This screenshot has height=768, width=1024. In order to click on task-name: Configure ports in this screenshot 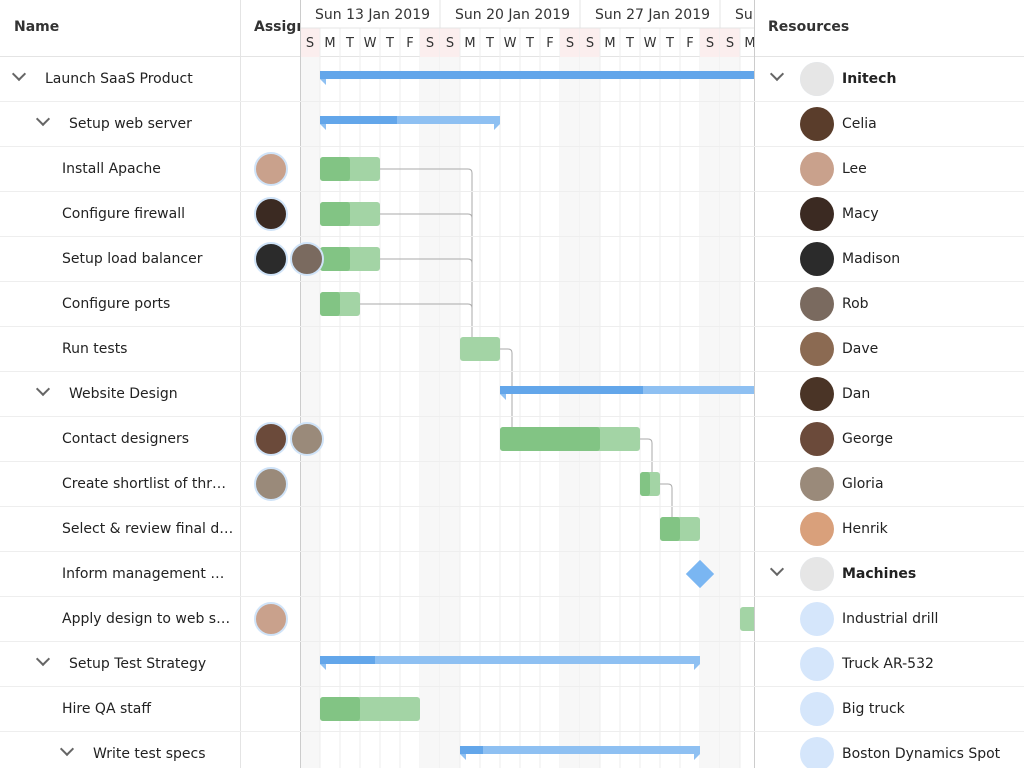, I will do `click(116, 304)`.